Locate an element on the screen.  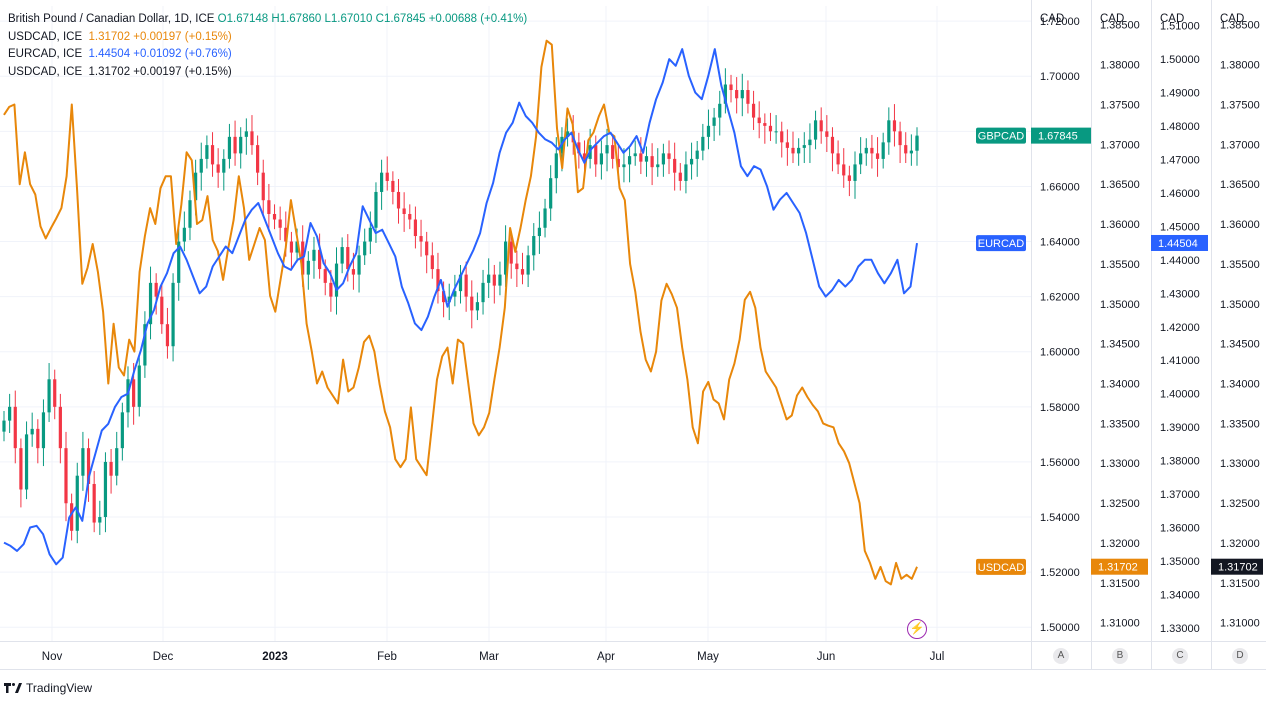
badge-value: 1.31702 is located at coordinates (1118, 568).